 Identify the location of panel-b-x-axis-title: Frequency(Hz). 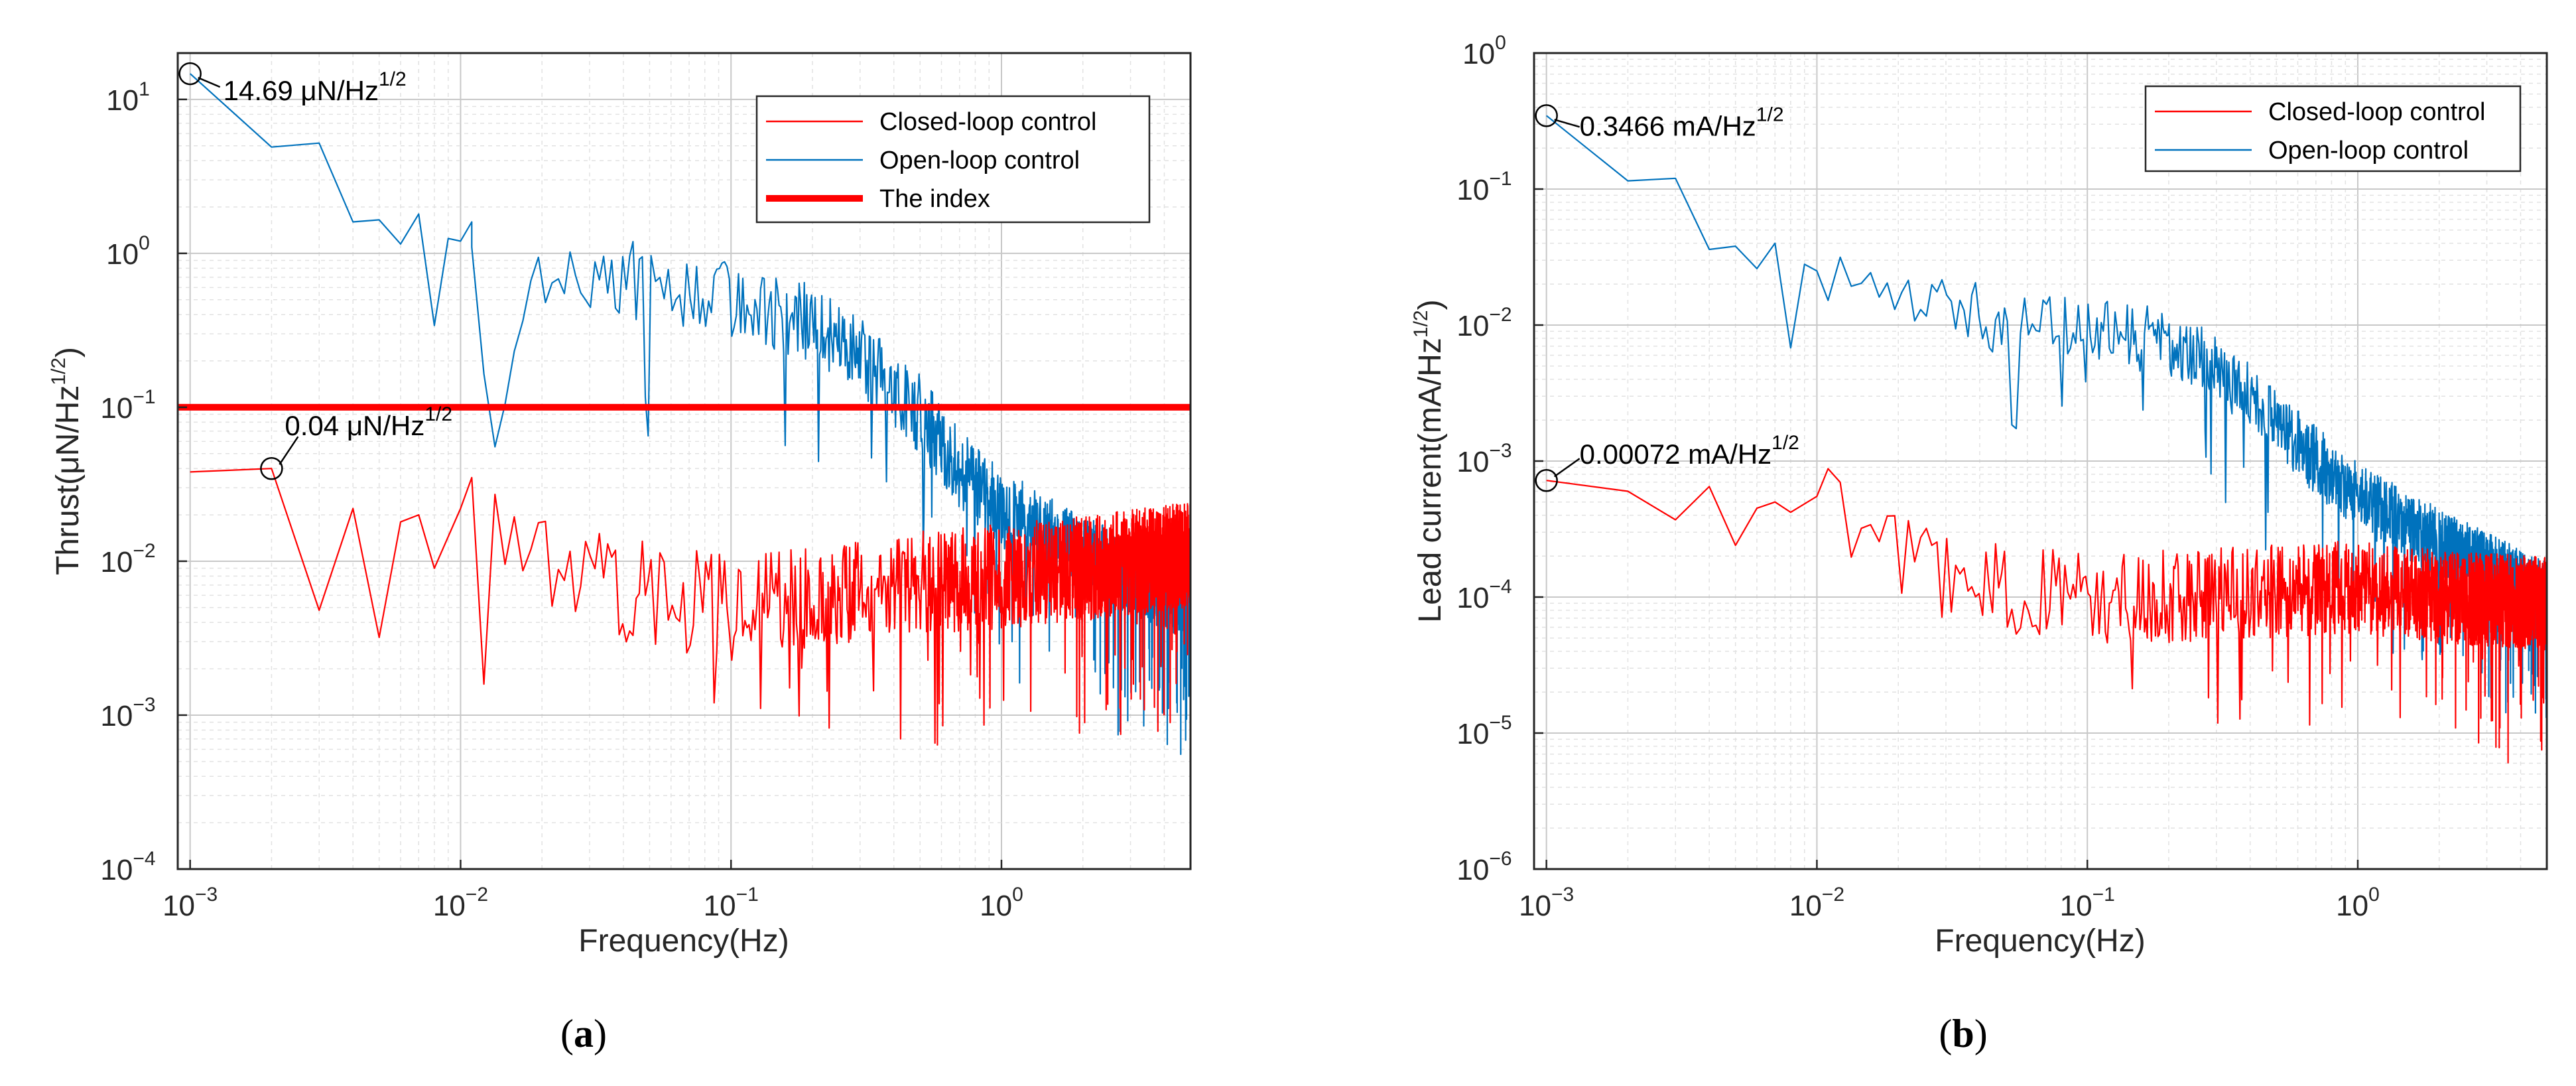
(2040, 941).